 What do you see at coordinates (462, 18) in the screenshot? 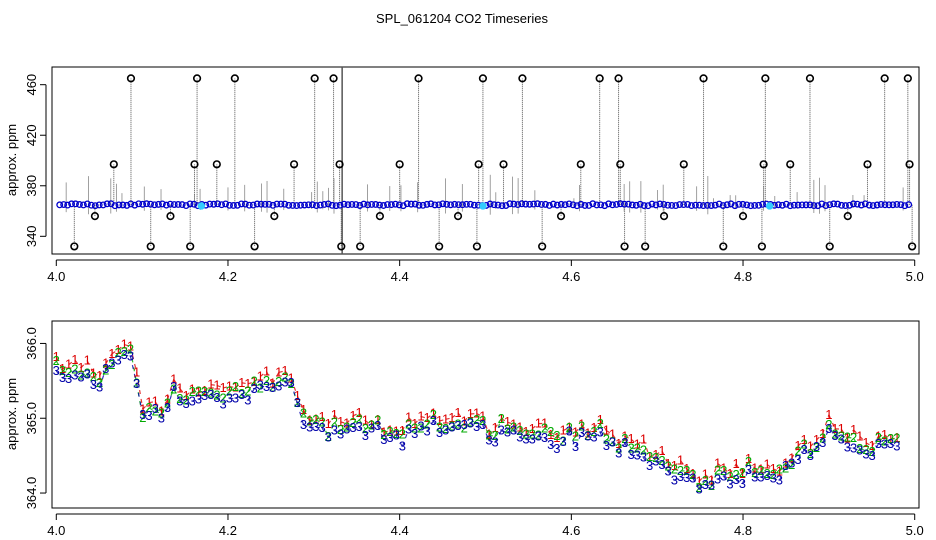
I see `figure-title: SPL_061204 CO2 Timeseries` at bounding box center [462, 18].